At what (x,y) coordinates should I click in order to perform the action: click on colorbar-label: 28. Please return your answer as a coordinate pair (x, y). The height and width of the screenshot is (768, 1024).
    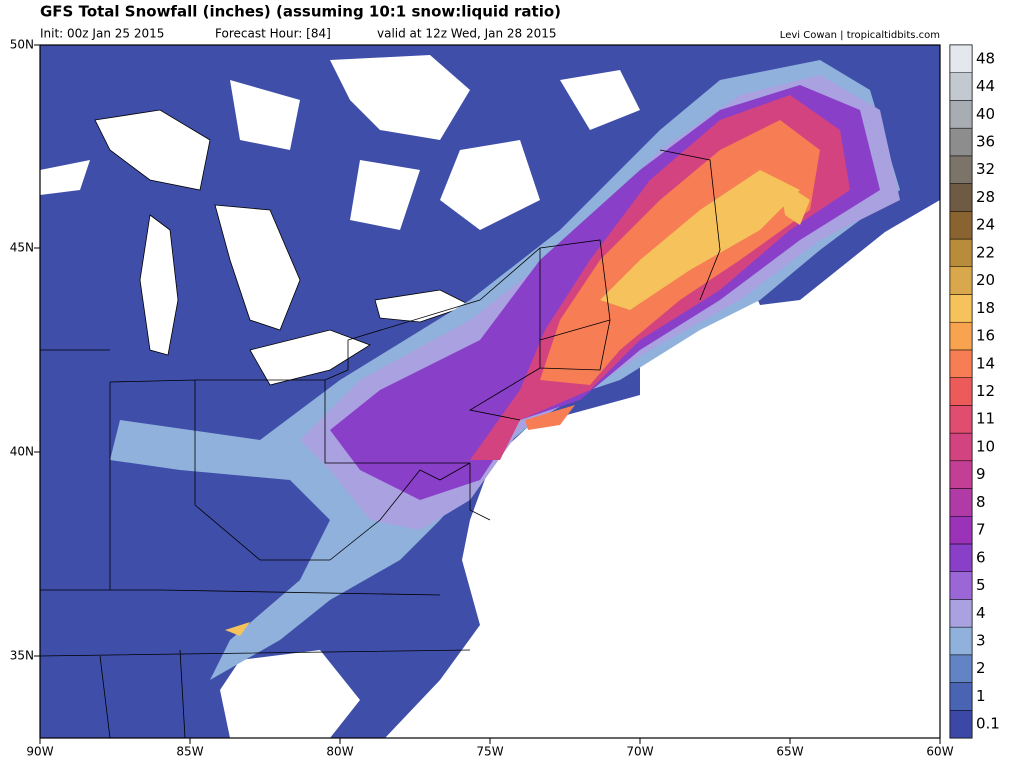
    Looking at the image, I should click on (985, 197).